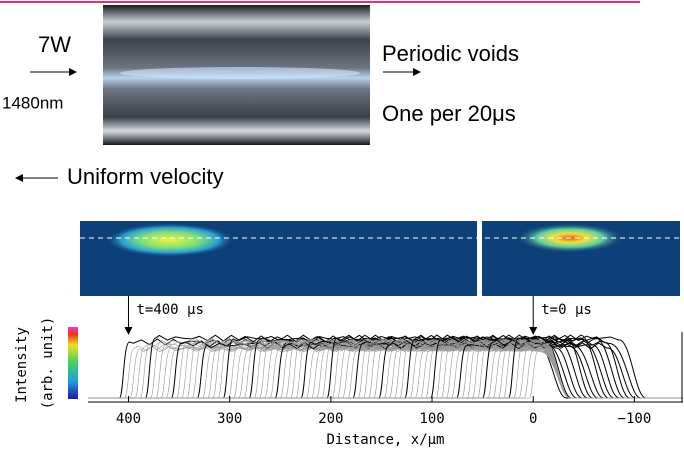  Describe the element at coordinates (330, 419) in the screenshot. I see `x-tick-label: 200` at that location.